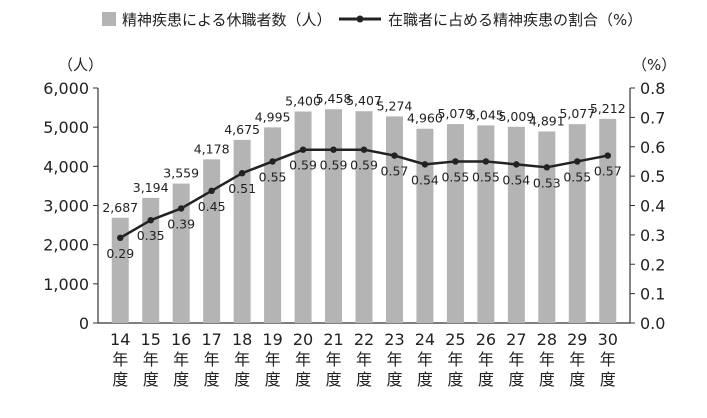 This screenshot has height=418, width=707. What do you see at coordinates (242, 188) in the screenshot?
I see `line-value-label: 0.51` at bounding box center [242, 188].